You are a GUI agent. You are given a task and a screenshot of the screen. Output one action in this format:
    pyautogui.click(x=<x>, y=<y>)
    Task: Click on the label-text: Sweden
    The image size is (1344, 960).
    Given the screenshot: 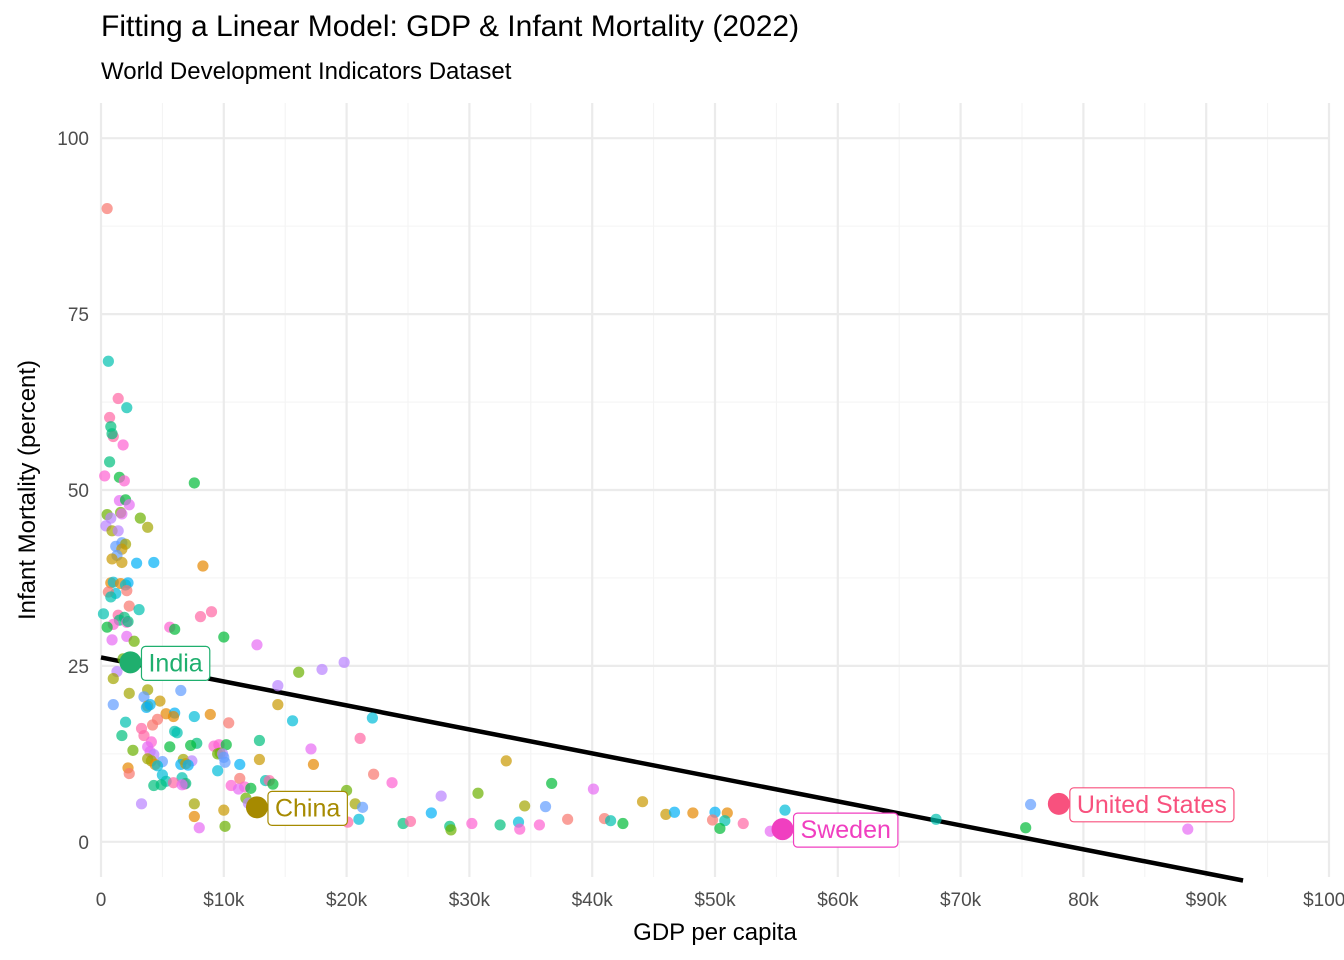 What is the action you would take?
    pyautogui.click(x=846, y=830)
    